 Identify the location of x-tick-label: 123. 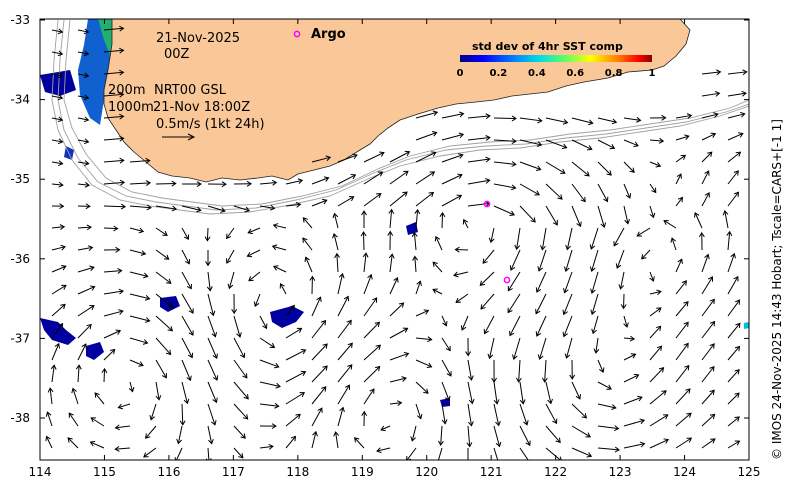
(620, 472).